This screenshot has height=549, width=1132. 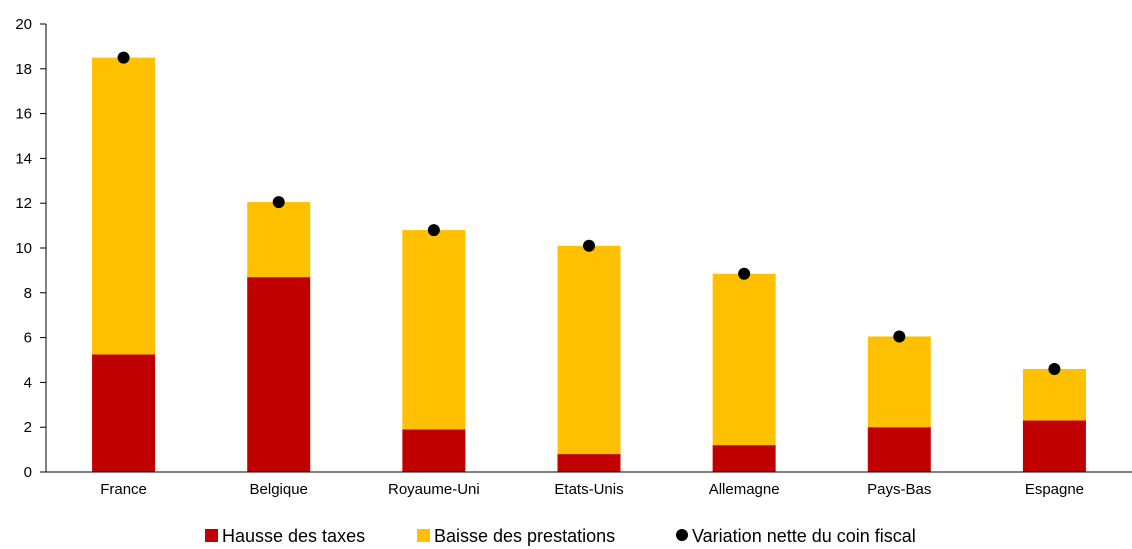 I want to click on y-tick-label: 0, so click(x=28, y=472).